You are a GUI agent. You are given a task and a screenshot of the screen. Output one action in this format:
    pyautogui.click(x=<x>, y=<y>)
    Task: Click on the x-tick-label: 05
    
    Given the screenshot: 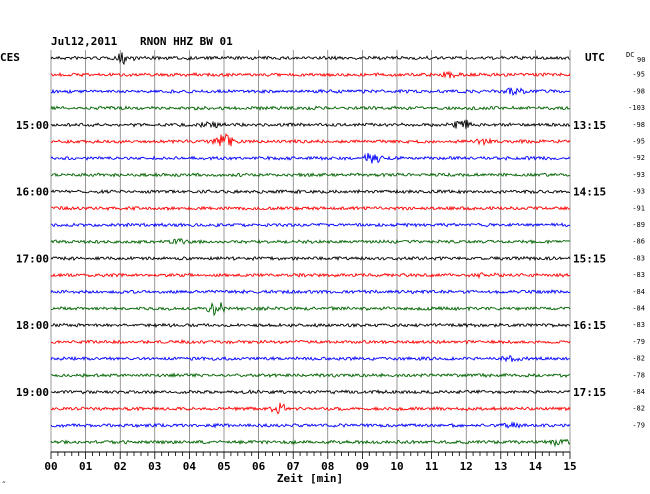 What is the action you would take?
    pyautogui.click(x=223, y=466)
    